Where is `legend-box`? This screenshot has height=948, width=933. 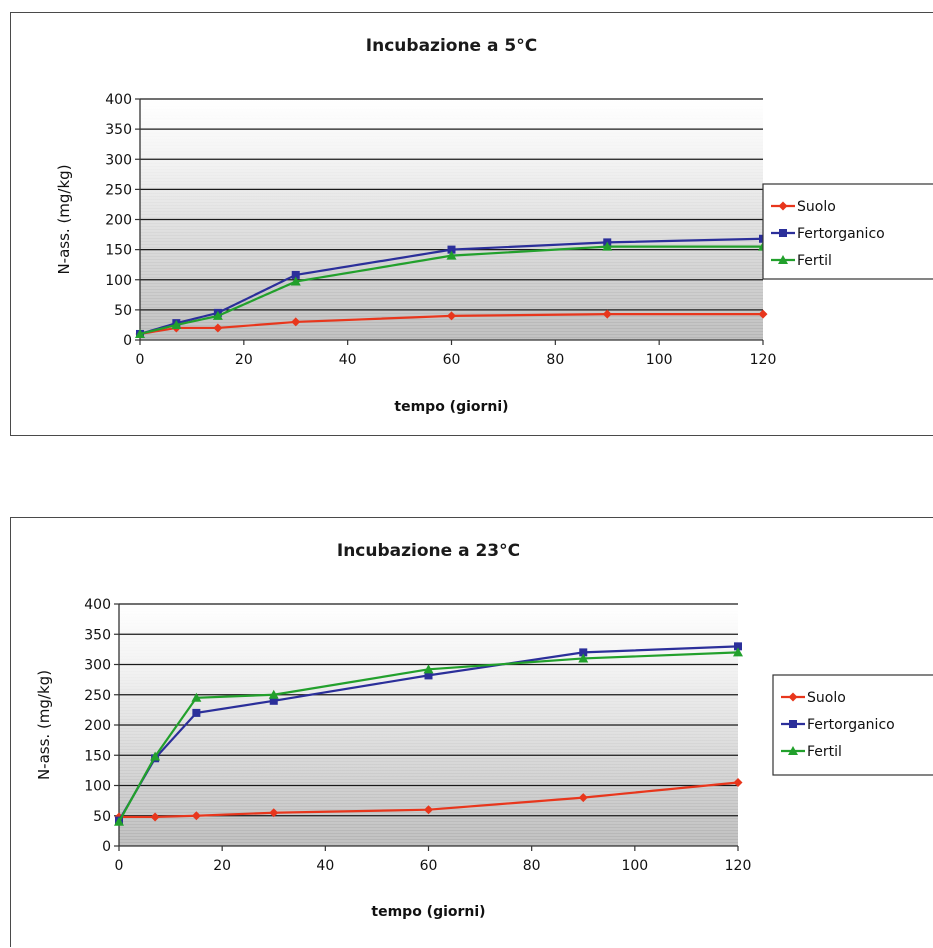 legend-box is located at coordinates (847, 231).